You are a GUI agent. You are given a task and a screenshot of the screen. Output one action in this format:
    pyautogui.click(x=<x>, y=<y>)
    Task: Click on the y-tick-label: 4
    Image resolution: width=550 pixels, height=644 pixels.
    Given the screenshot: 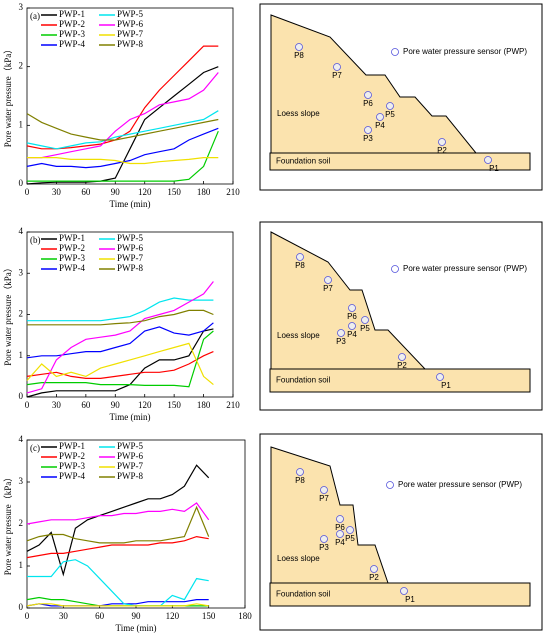 What is the action you would take?
    pyautogui.click(x=21, y=439)
    